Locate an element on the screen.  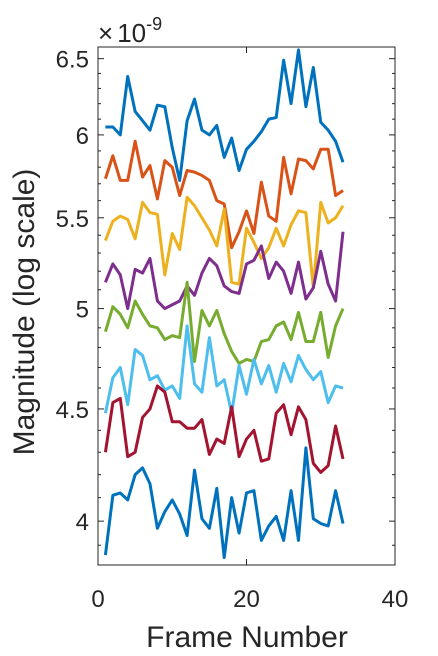
y-tick-label: 6.5 is located at coordinates (72, 60).